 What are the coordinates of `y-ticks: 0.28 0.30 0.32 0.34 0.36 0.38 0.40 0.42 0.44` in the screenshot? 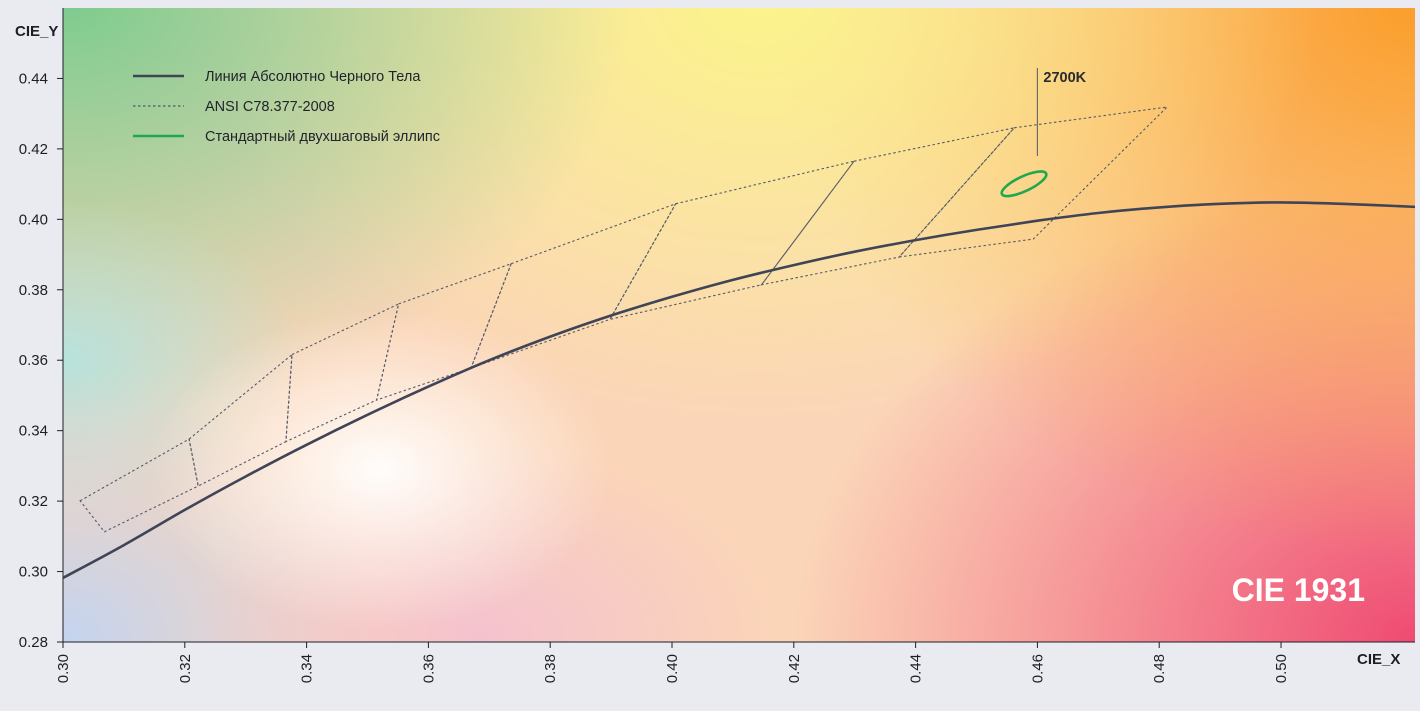 It's located at (41, 360).